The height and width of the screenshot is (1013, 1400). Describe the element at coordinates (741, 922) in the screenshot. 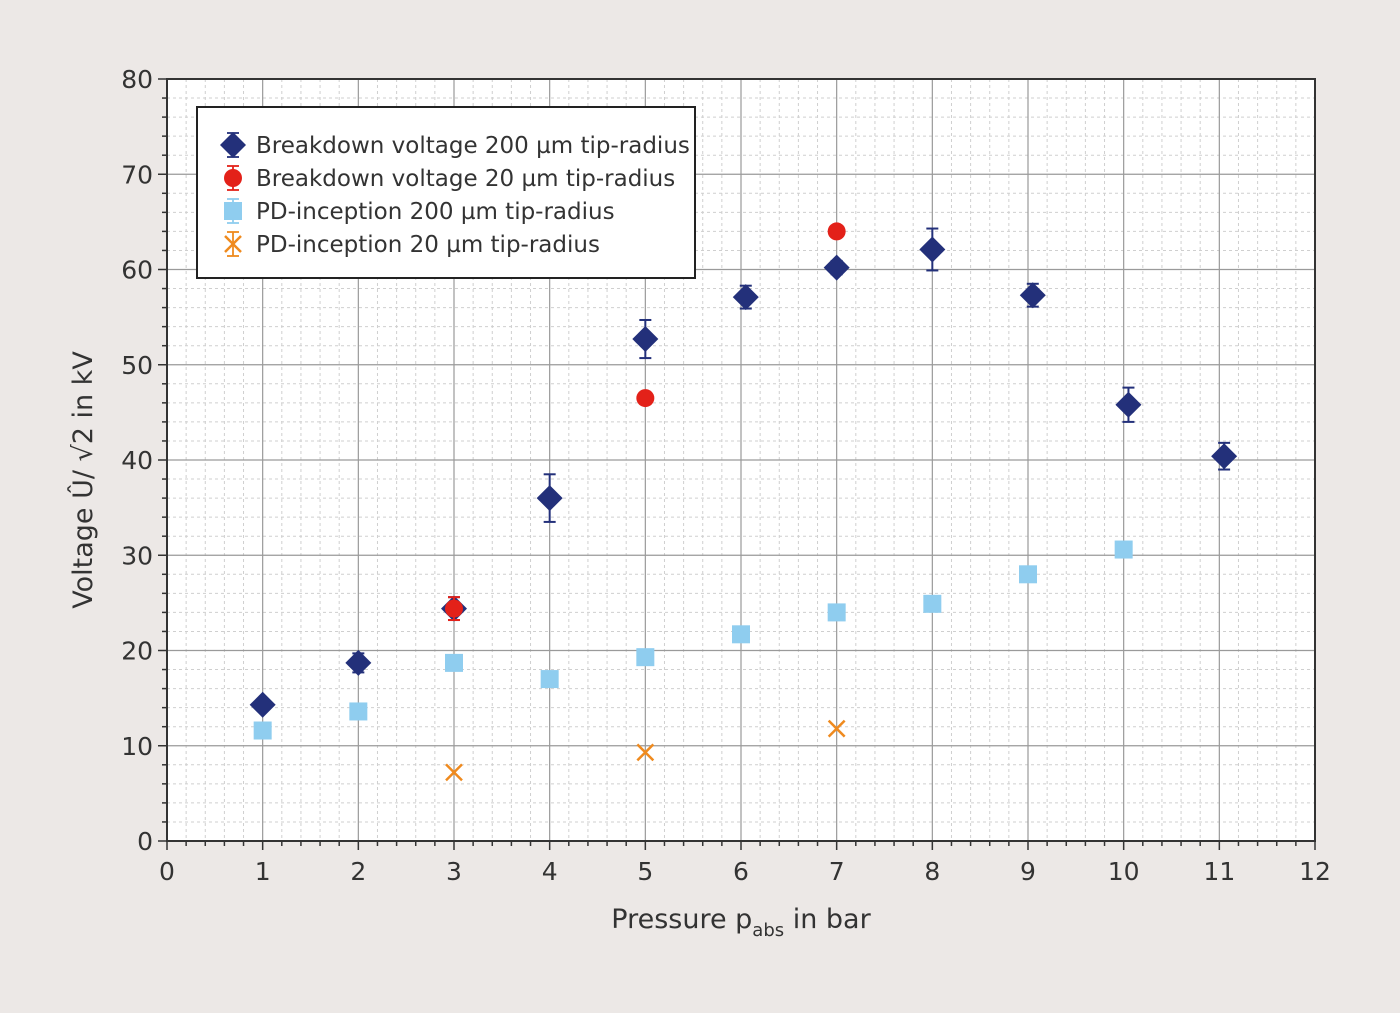

I see `x-axis-title: Pressure pabs in bar` at that location.